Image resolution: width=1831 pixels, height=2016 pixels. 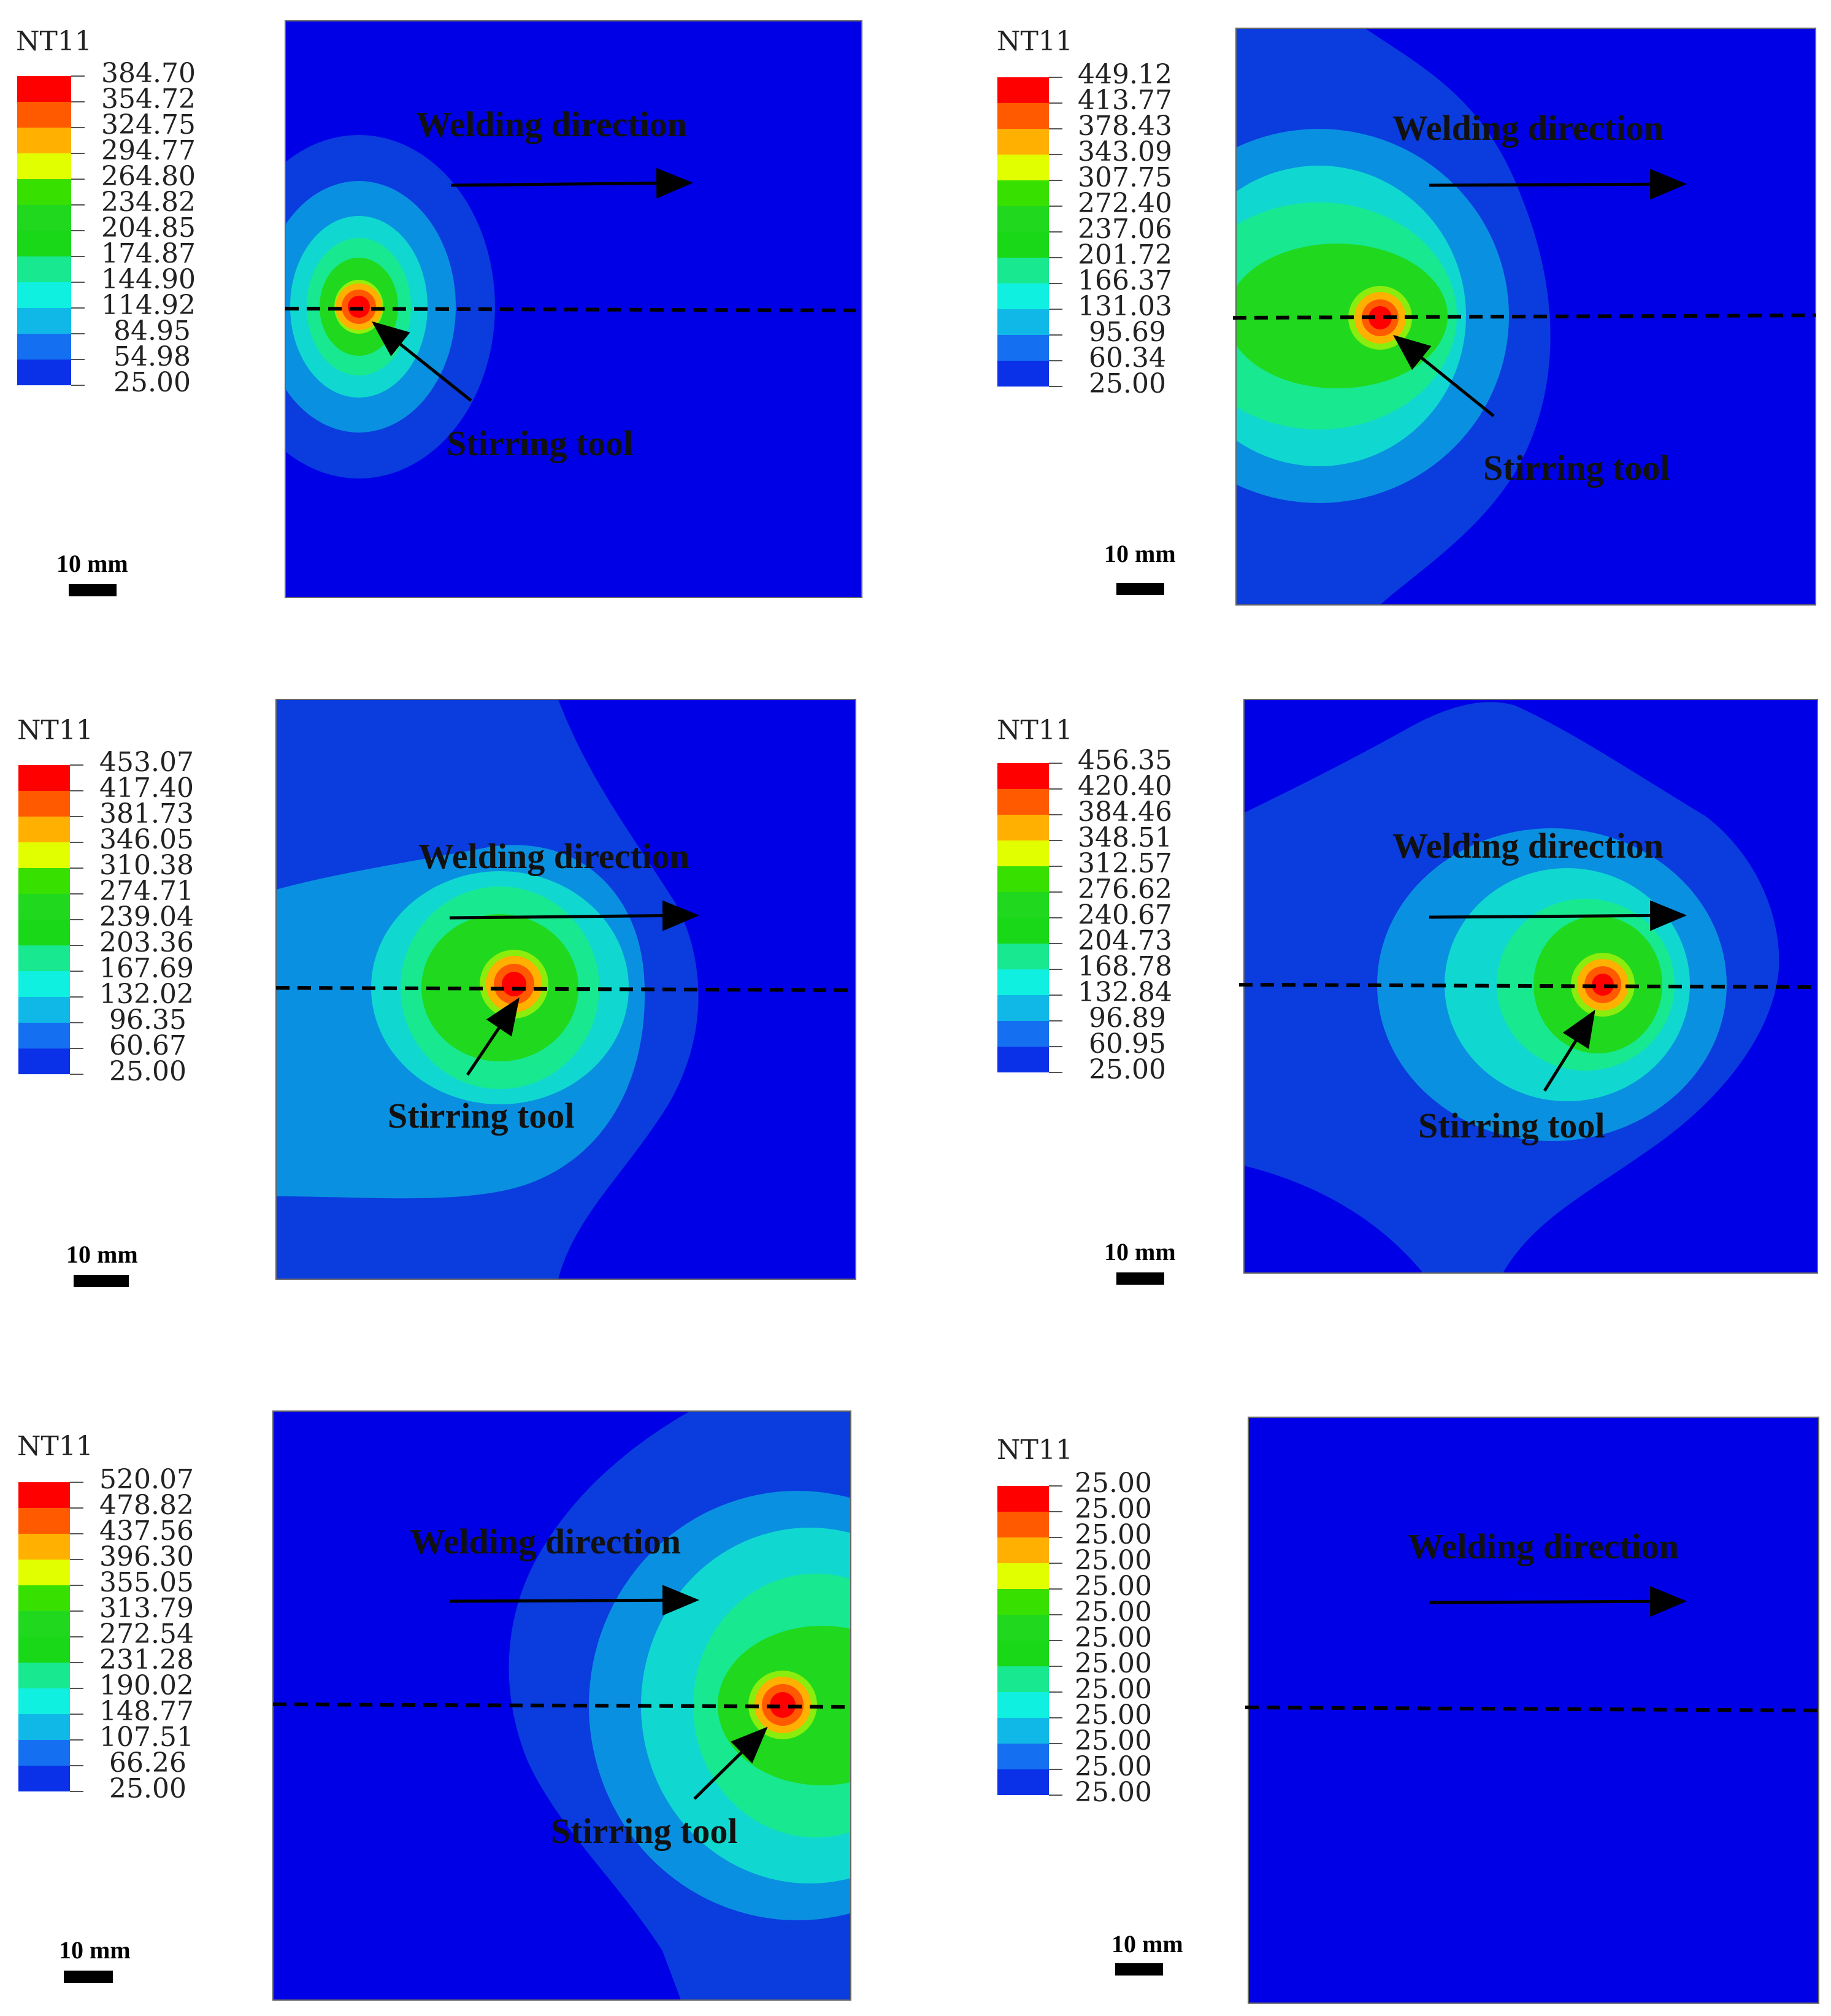 What do you see at coordinates (1127, 383) in the screenshot?
I see `legend-2-value: 25.00` at bounding box center [1127, 383].